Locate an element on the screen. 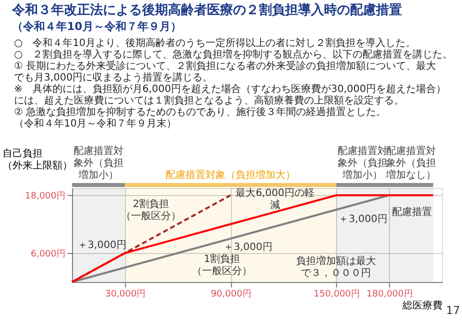  text: ○ ２割負担を導入するに際して、急激な負担増を抑制する観点から、以下の配慮措置を講じた。 is located at coordinates (233, 54).